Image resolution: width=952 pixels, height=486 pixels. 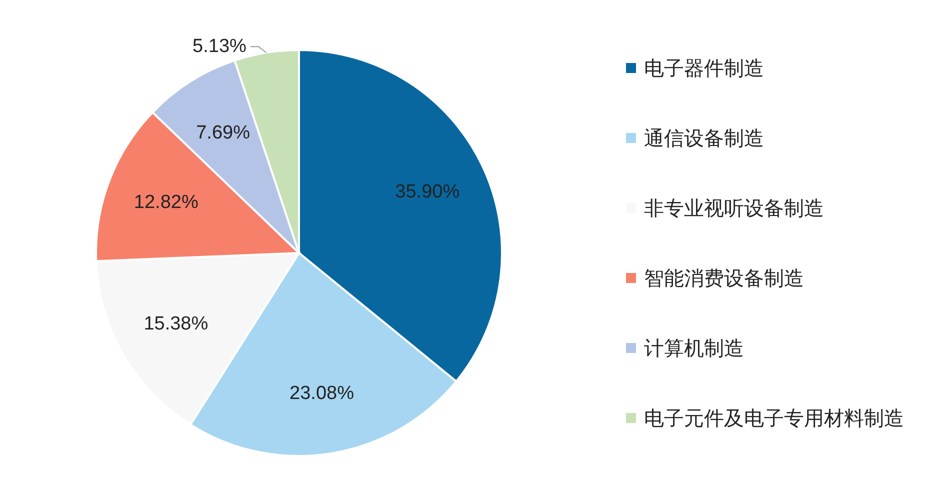 I want to click on data-label: 12.82%, so click(x=166, y=203).